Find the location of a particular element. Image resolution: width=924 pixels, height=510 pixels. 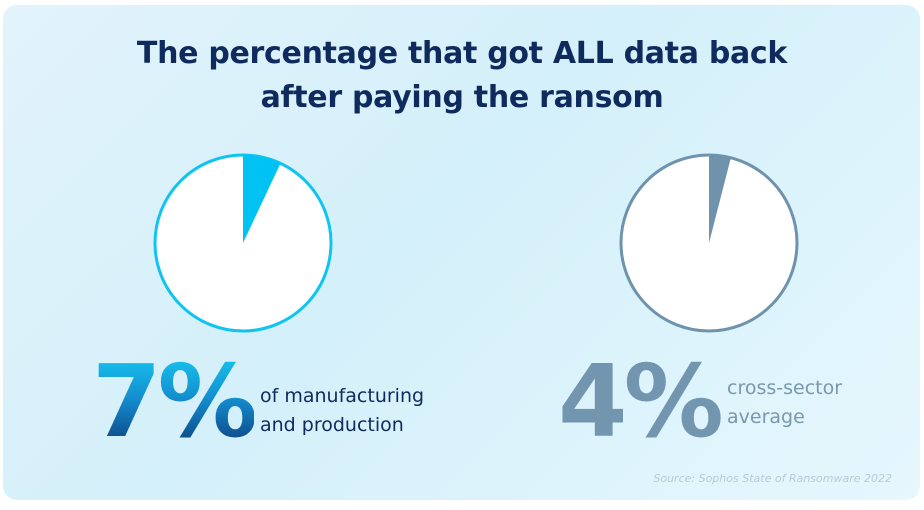

chart-title-line-2: after paying the ransom is located at coordinates (462, 97).